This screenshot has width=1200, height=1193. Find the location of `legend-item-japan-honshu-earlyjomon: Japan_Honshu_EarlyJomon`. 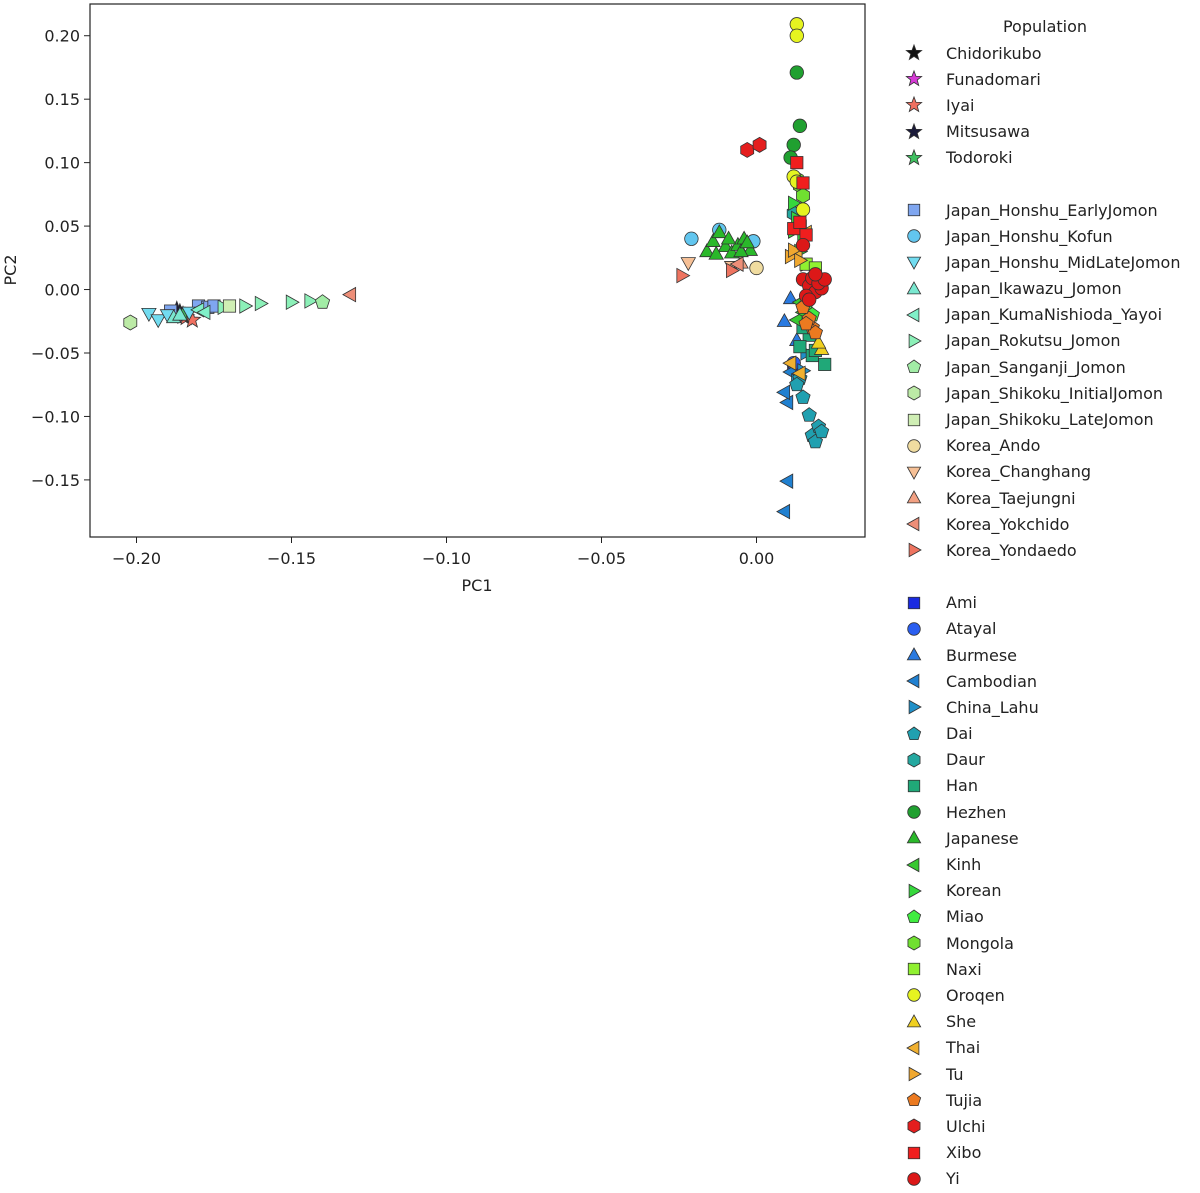

legend-item-japan-honshu-earlyjomon: Japan_Honshu_EarlyJomon is located at coordinates (1050, 210).